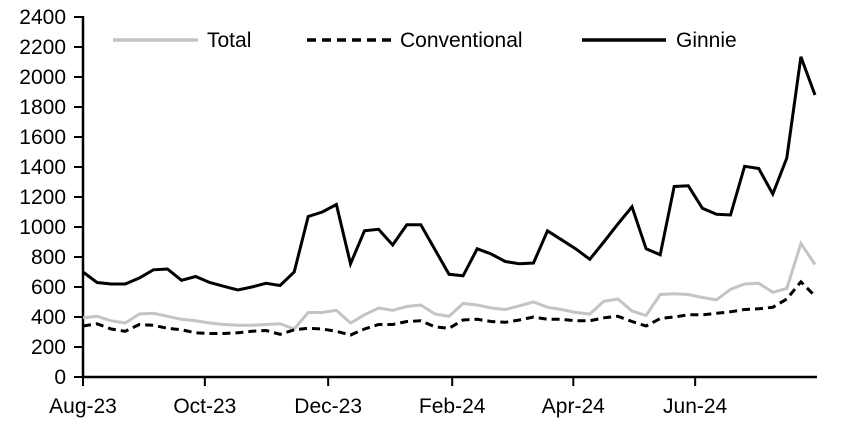 The width and height of the screenshot is (852, 434). What do you see at coordinates (706, 40) in the screenshot?
I see `legend-label-ginnie: Ginnie` at bounding box center [706, 40].